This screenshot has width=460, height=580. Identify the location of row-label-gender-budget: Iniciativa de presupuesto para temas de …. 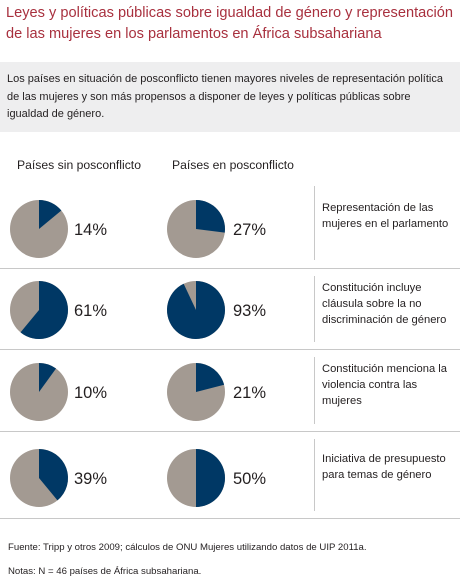
(384, 467).